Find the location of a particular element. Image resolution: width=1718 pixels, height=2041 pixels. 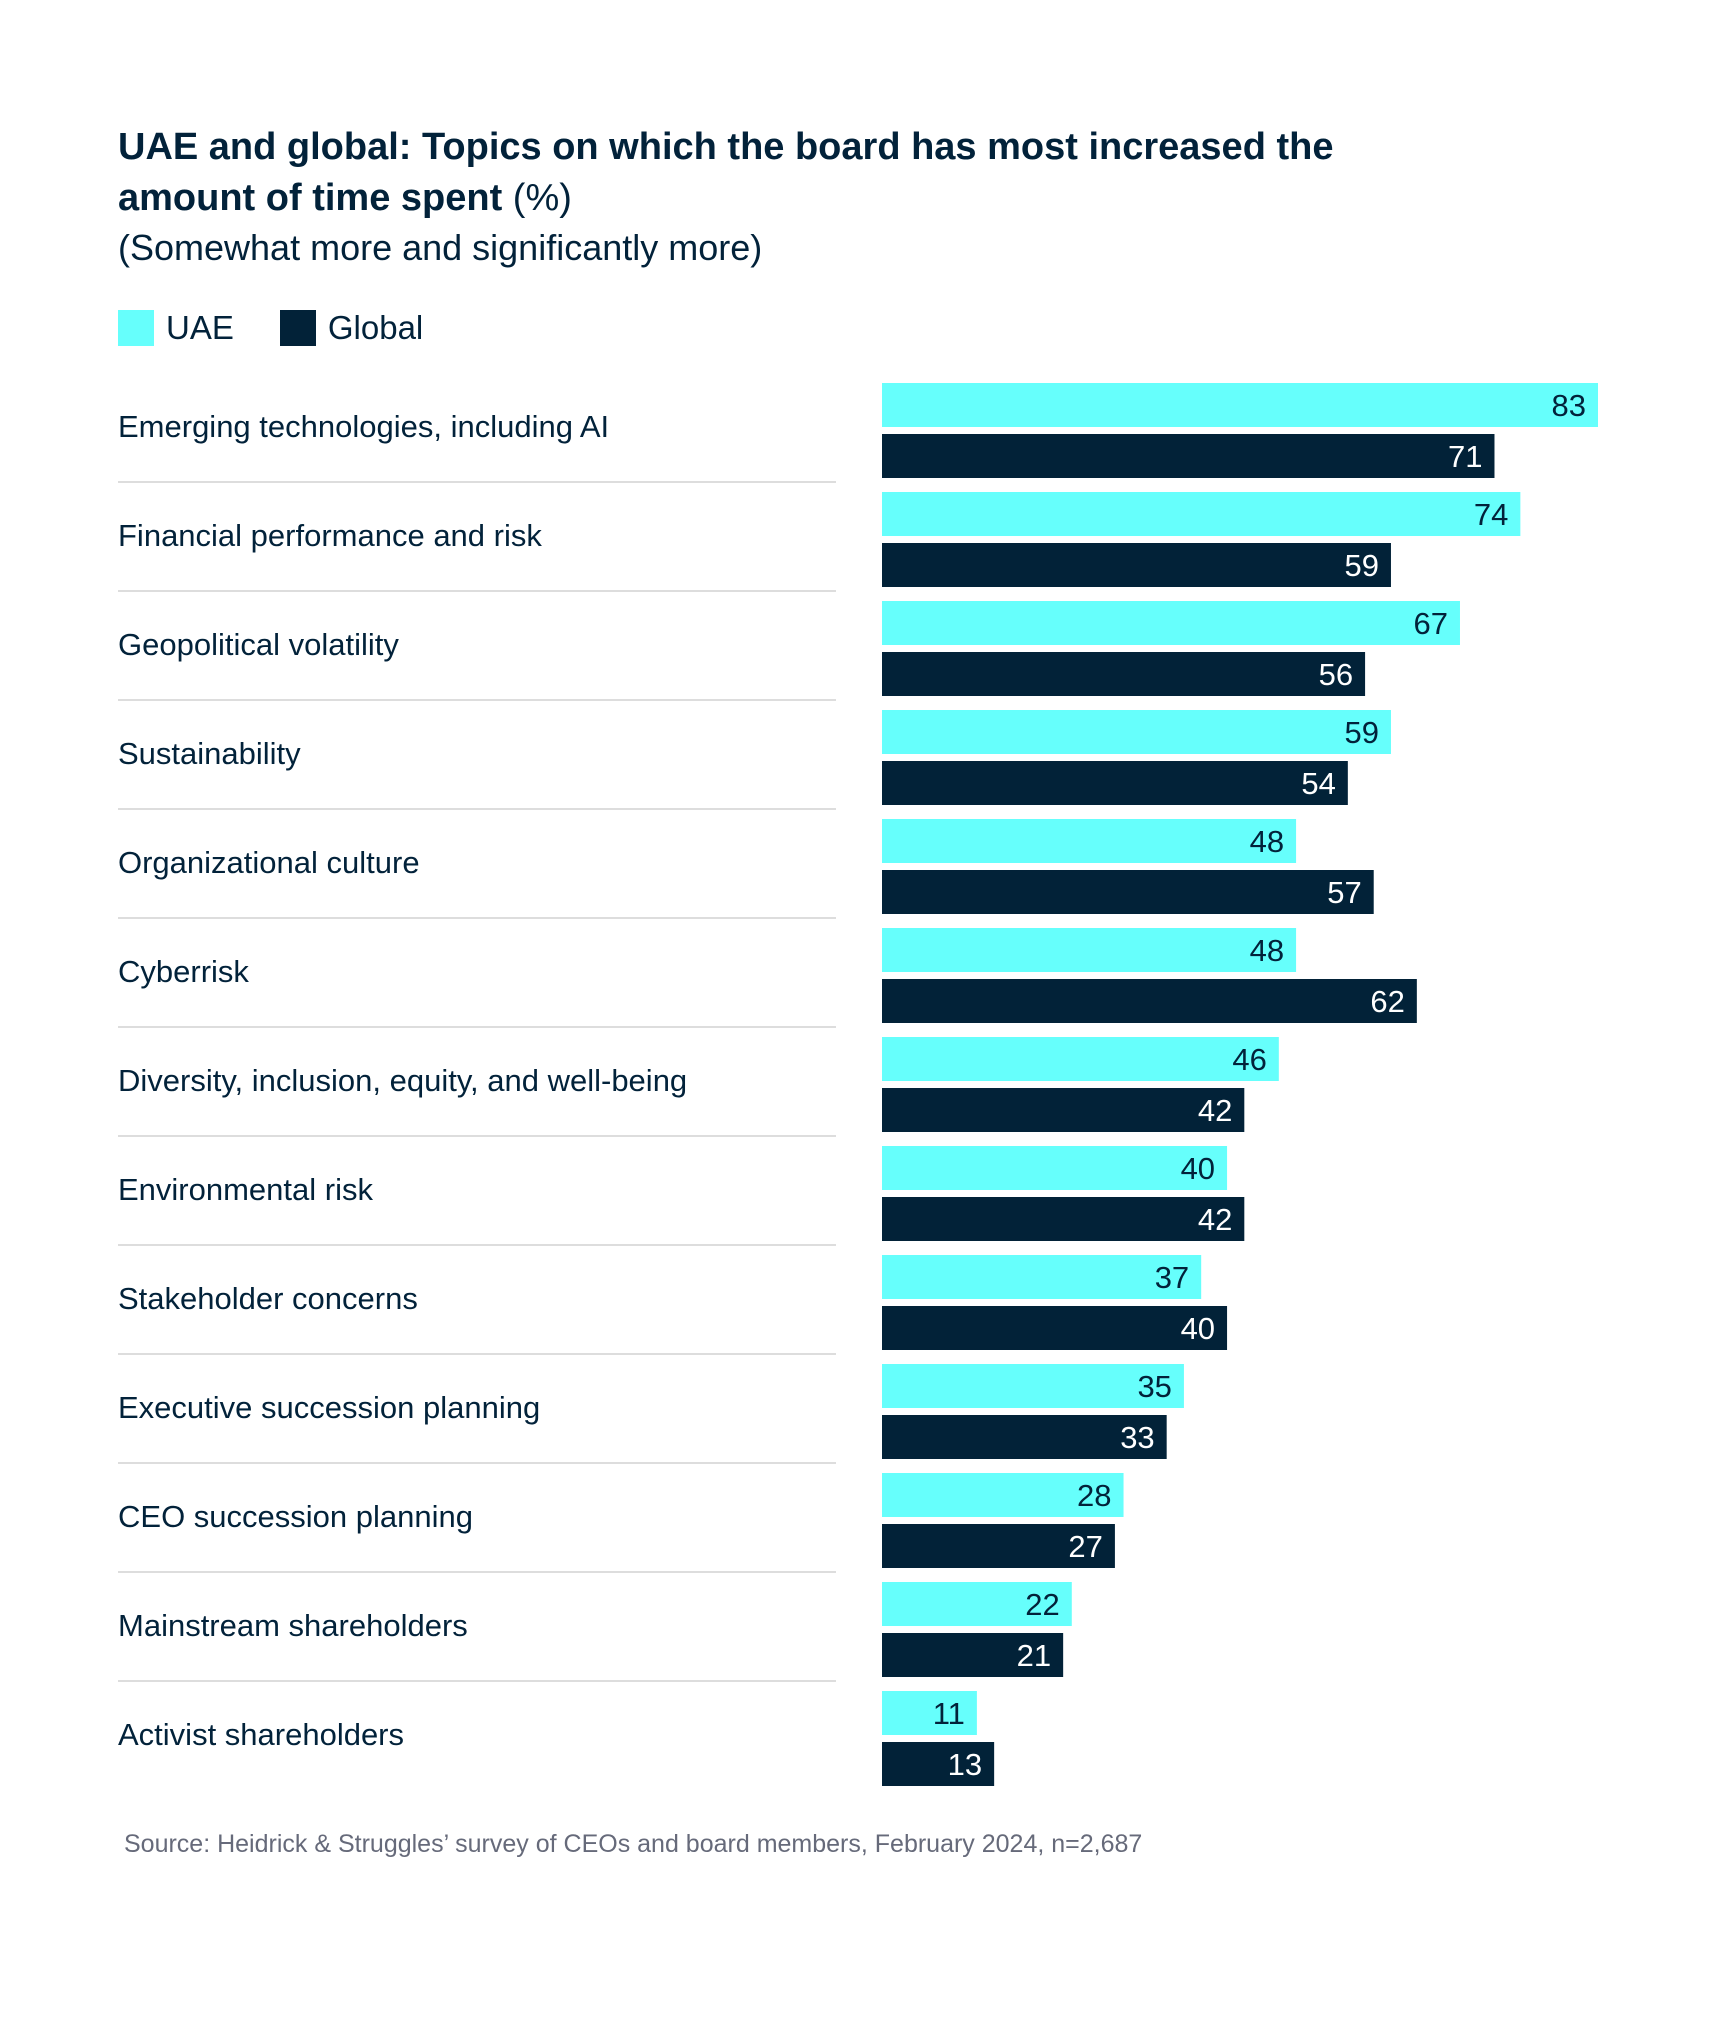

data-label-uae: 11 is located at coordinates (949, 1713).